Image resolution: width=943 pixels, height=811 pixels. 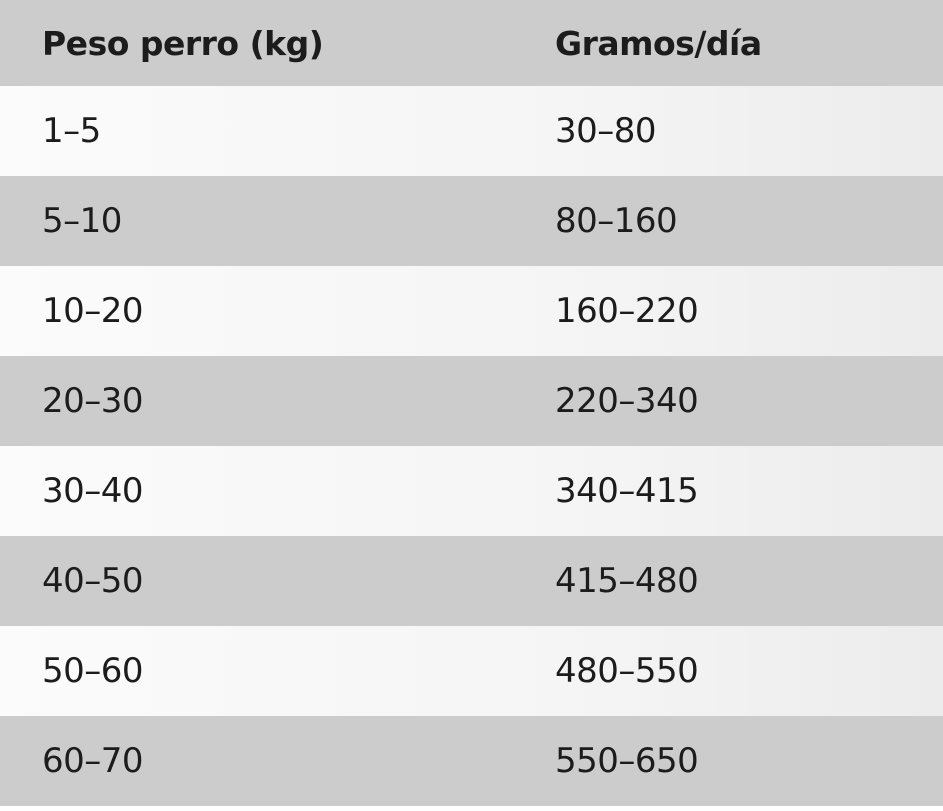 What do you see at coordinates (183, 43) in the screenshot?
I see `header-cell: Peso perro (kg)` at bounding box center [183, 43].